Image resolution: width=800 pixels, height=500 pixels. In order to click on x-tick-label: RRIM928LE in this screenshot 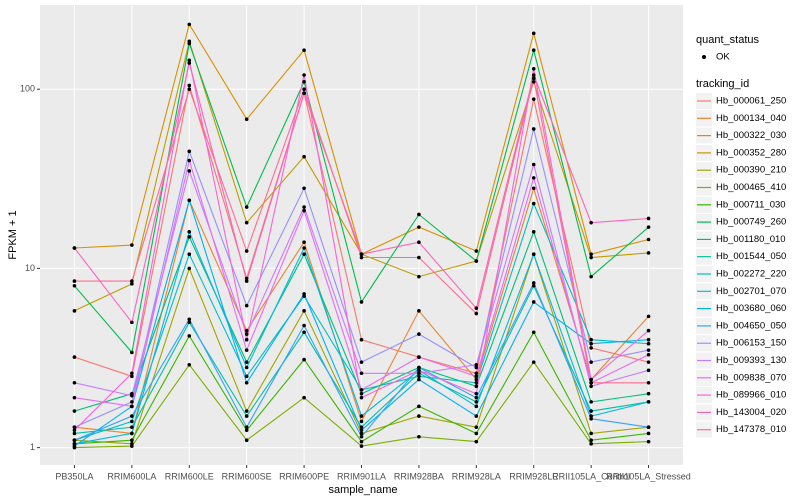, I will do `click(533, 476)`.